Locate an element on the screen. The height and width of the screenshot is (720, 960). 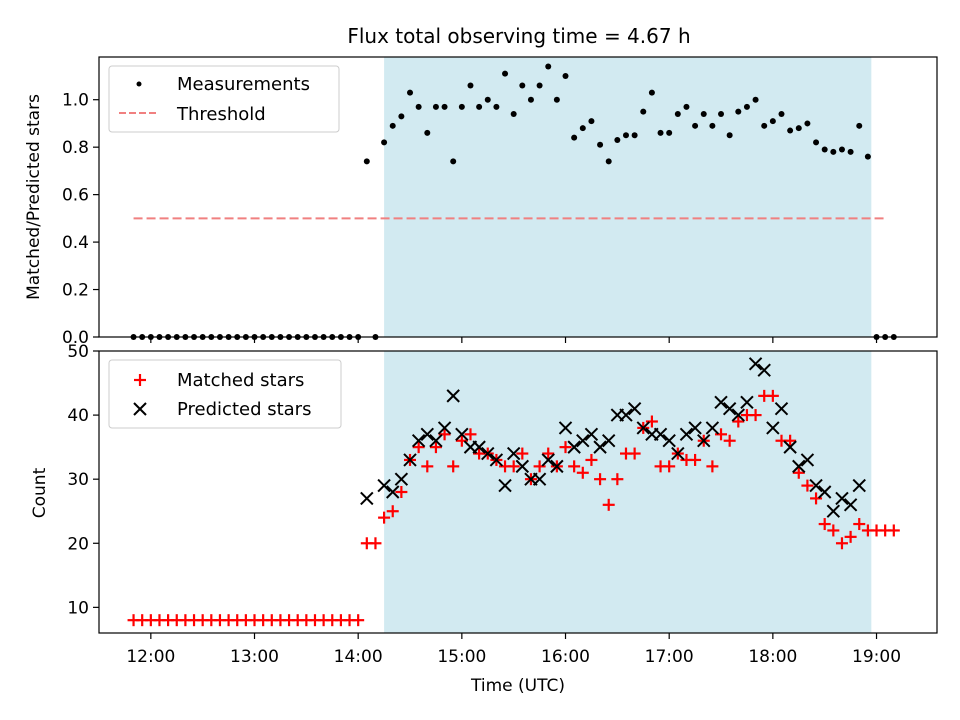
legend-matched-marker is located at coordinates (140, 380).